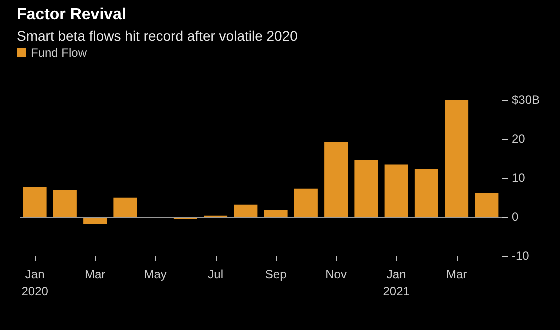 The image size is (560, 330). I want to click on x-tick-label: Jul, so click(216, 275).